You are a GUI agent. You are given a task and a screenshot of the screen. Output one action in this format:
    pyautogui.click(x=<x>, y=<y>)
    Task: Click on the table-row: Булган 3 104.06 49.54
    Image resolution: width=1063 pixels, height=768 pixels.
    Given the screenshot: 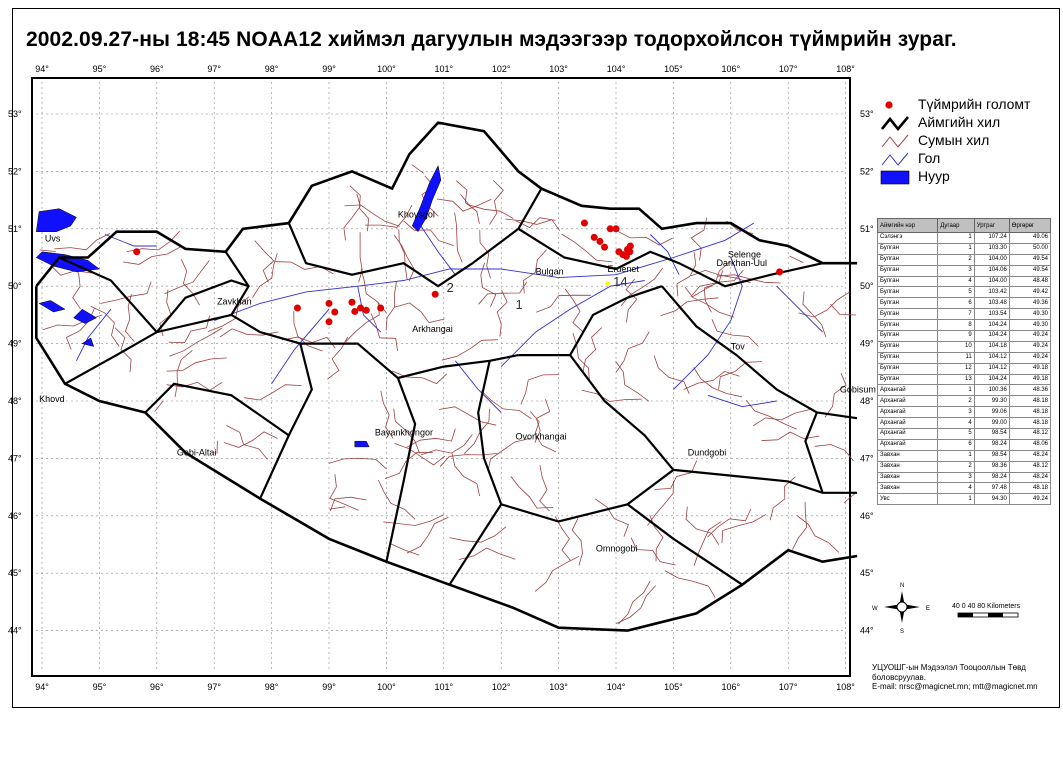 What is the action you would take?
    pyautogui.click(x=964, y=270)
    